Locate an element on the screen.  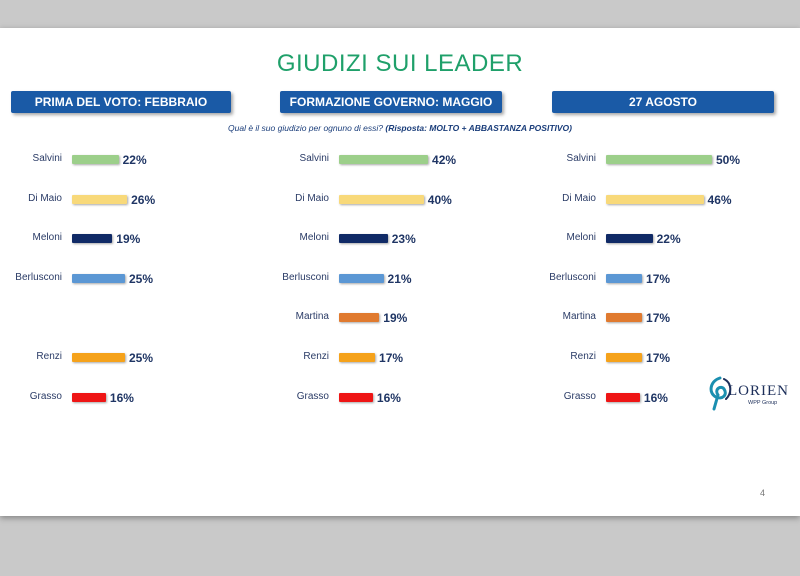
survey-question-emphasis: (Risposta: MOLTO + ABBASTANZA POSITIVO) is located at coordinates (478, 128).